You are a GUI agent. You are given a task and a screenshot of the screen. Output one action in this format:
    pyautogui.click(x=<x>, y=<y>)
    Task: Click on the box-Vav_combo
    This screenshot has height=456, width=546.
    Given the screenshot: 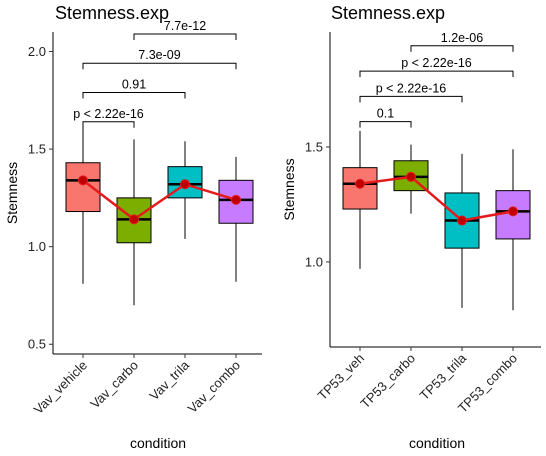 What is the action you would take?
    pyautogui.click(x=236, y=219)
    